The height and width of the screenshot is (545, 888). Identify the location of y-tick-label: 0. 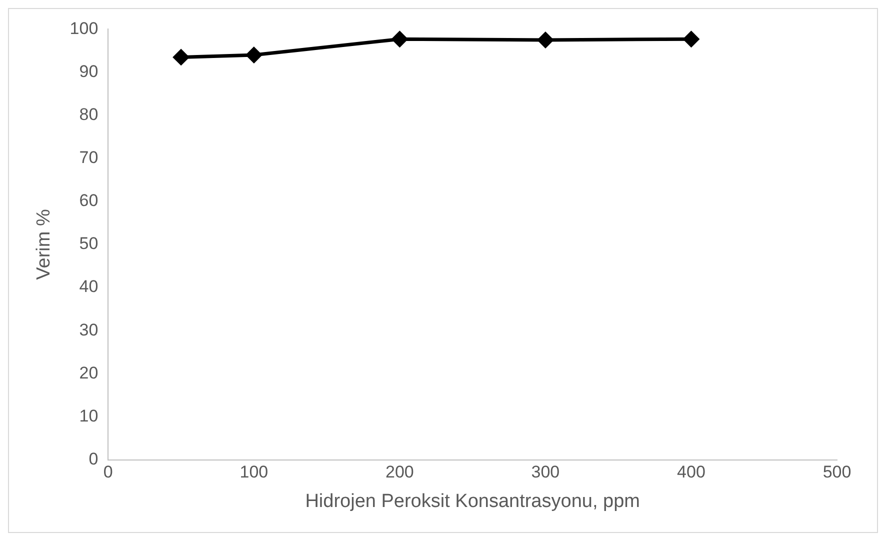
(93, 458).